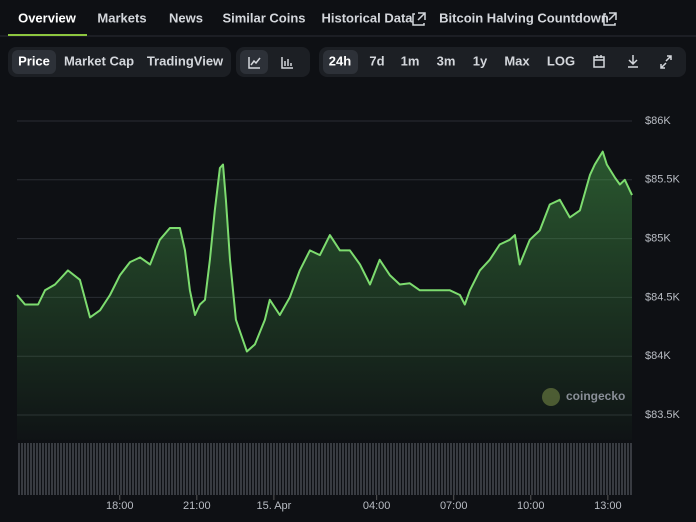 The width and height of the screenshot is (696, 522). I want to click on x-tick-label: 07:00, so click(454, 506).